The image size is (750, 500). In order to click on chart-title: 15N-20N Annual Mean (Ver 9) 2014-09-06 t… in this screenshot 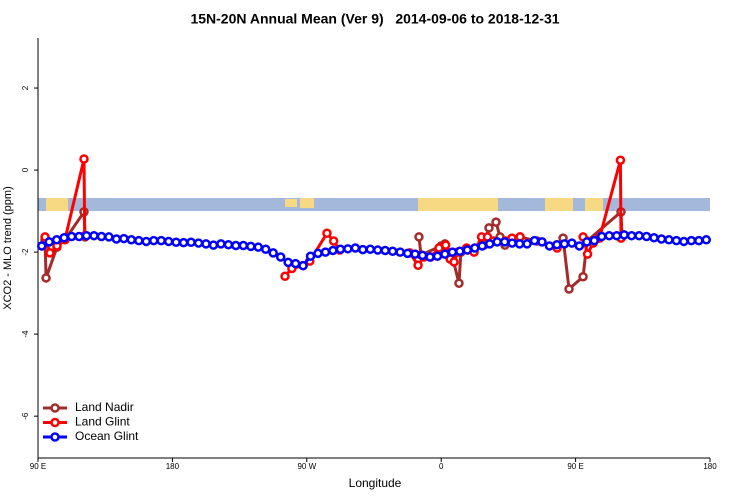, I will do `click(374, 19)`.